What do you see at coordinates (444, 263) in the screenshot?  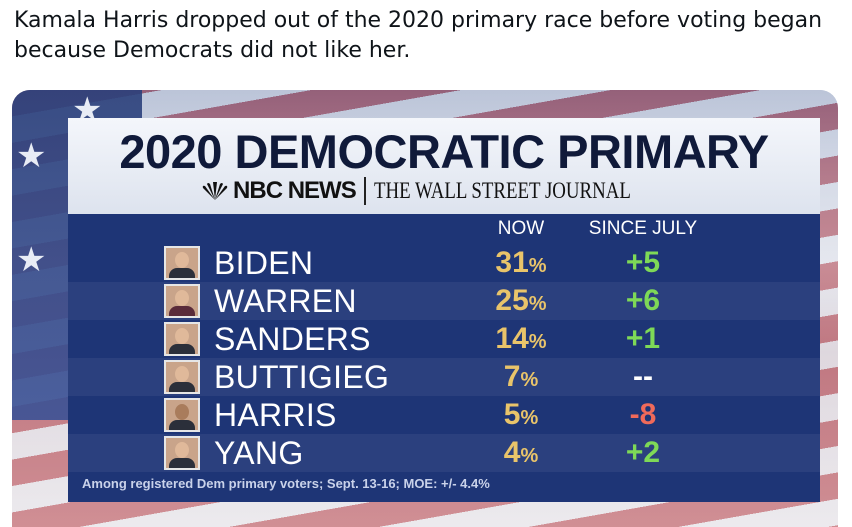 I see `poll-row-biden: BIDEN 31% +5` at bounding box center [444, 263].